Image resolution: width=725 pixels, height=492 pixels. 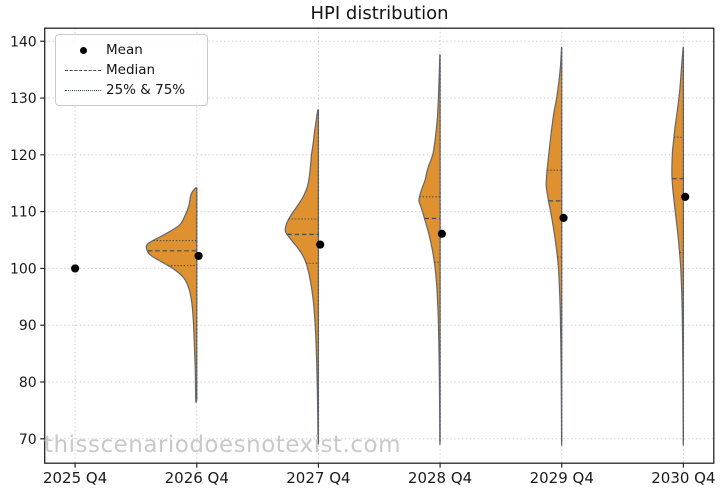 What do you see at coordinates (28, 440) in the screenshot?
I see `y-tick-label: 70` at bounding box center [28, 440].